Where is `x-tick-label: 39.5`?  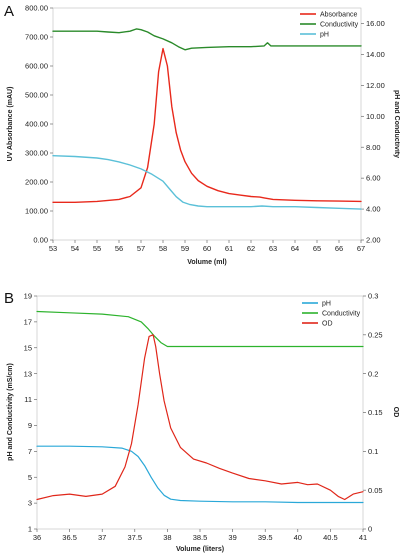
x-tick-label: 39.5 is located at coordinates (265, 537).